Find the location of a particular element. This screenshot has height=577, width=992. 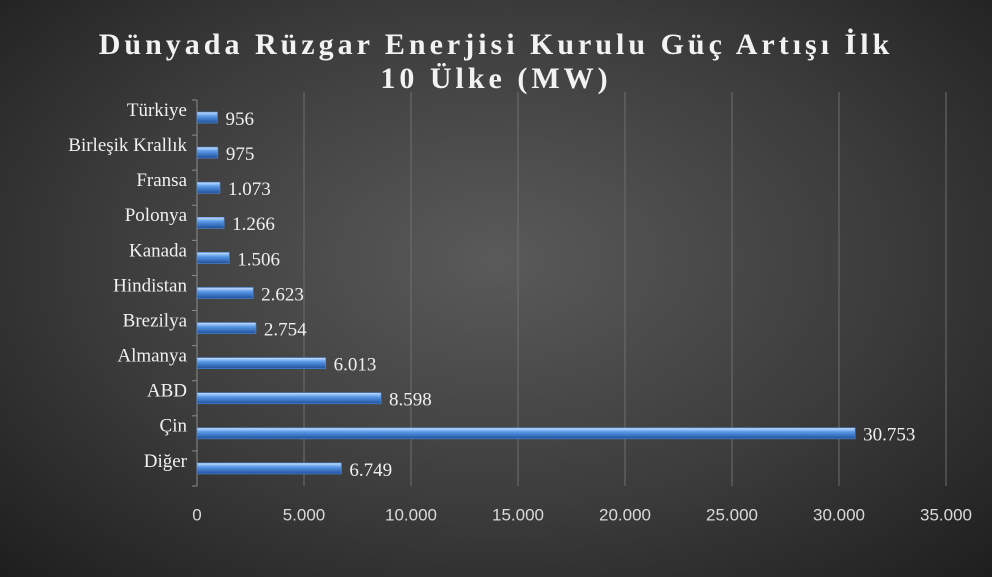

y-tick-label: Diğer is located at coordinates (166, 461).